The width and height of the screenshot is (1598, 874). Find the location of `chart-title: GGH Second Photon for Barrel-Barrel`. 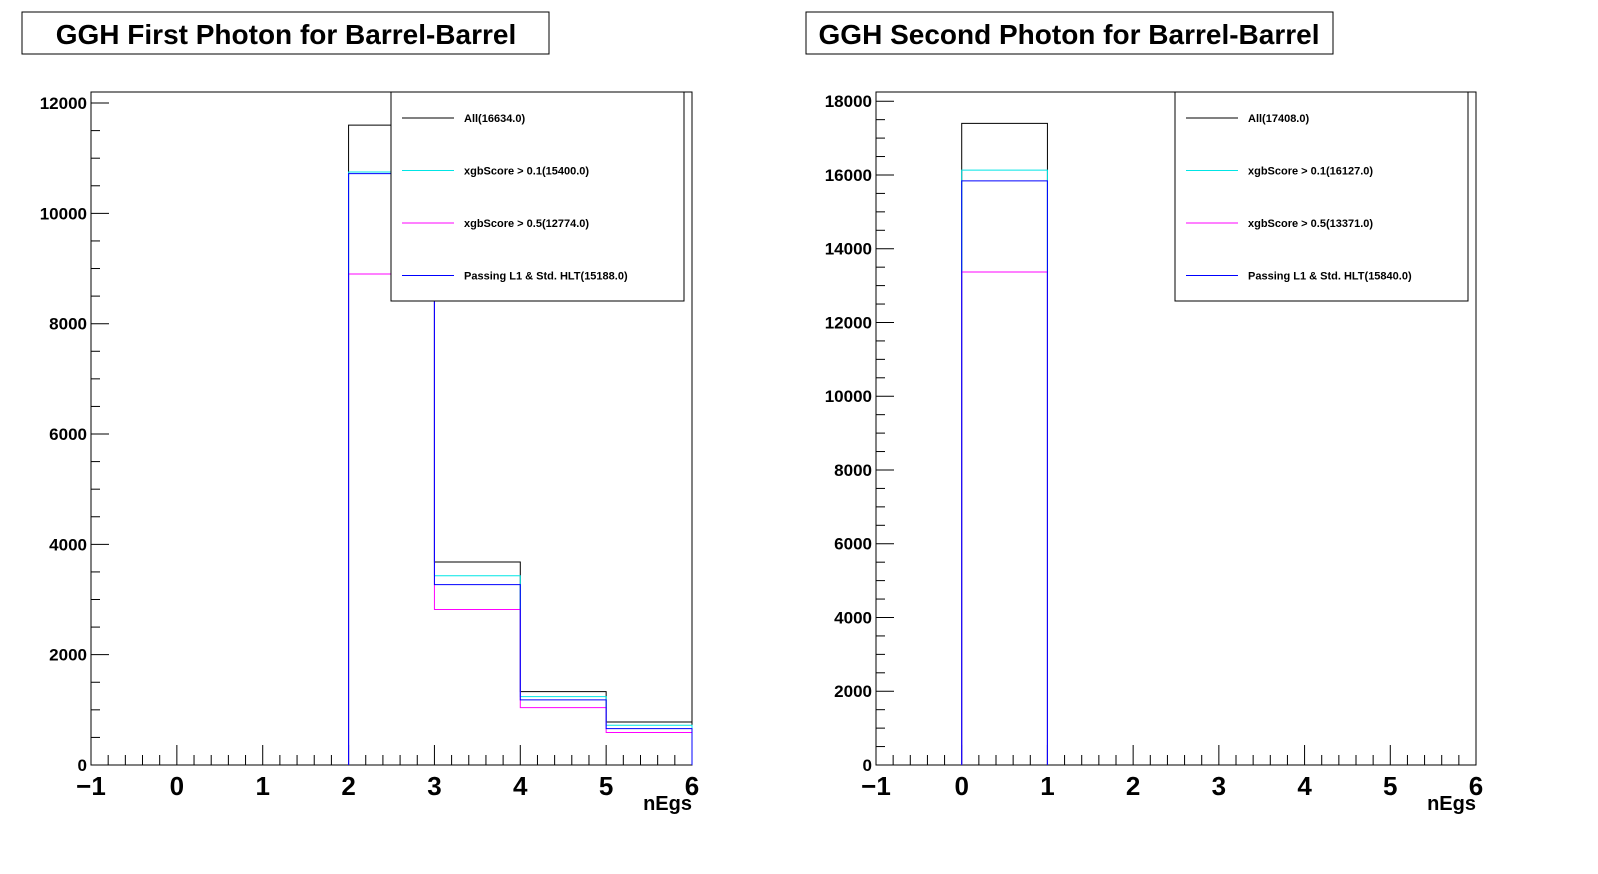

chart-title: GGH Second Photon for Barrel-Barrel is located at coordinates (1069, 34).